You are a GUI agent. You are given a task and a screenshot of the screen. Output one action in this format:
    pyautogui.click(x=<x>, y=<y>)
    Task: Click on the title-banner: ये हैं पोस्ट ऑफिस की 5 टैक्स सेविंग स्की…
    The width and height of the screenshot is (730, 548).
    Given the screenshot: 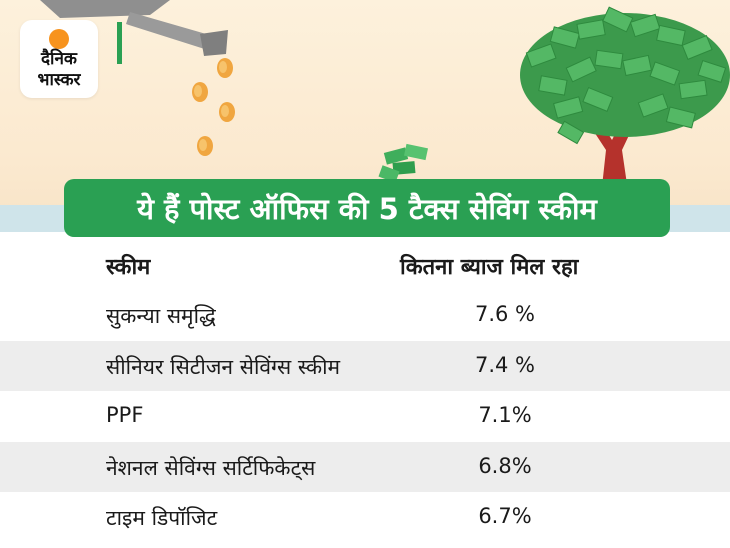 What is the action you would take?
    pyautogui.click(x=367, y=208)
    